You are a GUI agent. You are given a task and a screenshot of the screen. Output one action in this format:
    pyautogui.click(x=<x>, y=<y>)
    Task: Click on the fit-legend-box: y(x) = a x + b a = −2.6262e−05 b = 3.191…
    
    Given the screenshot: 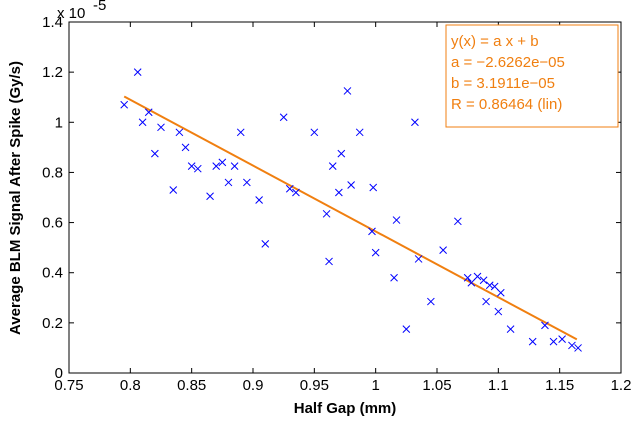 What is the action you would take?
    pyautogui.click(x=532, y=76)
    